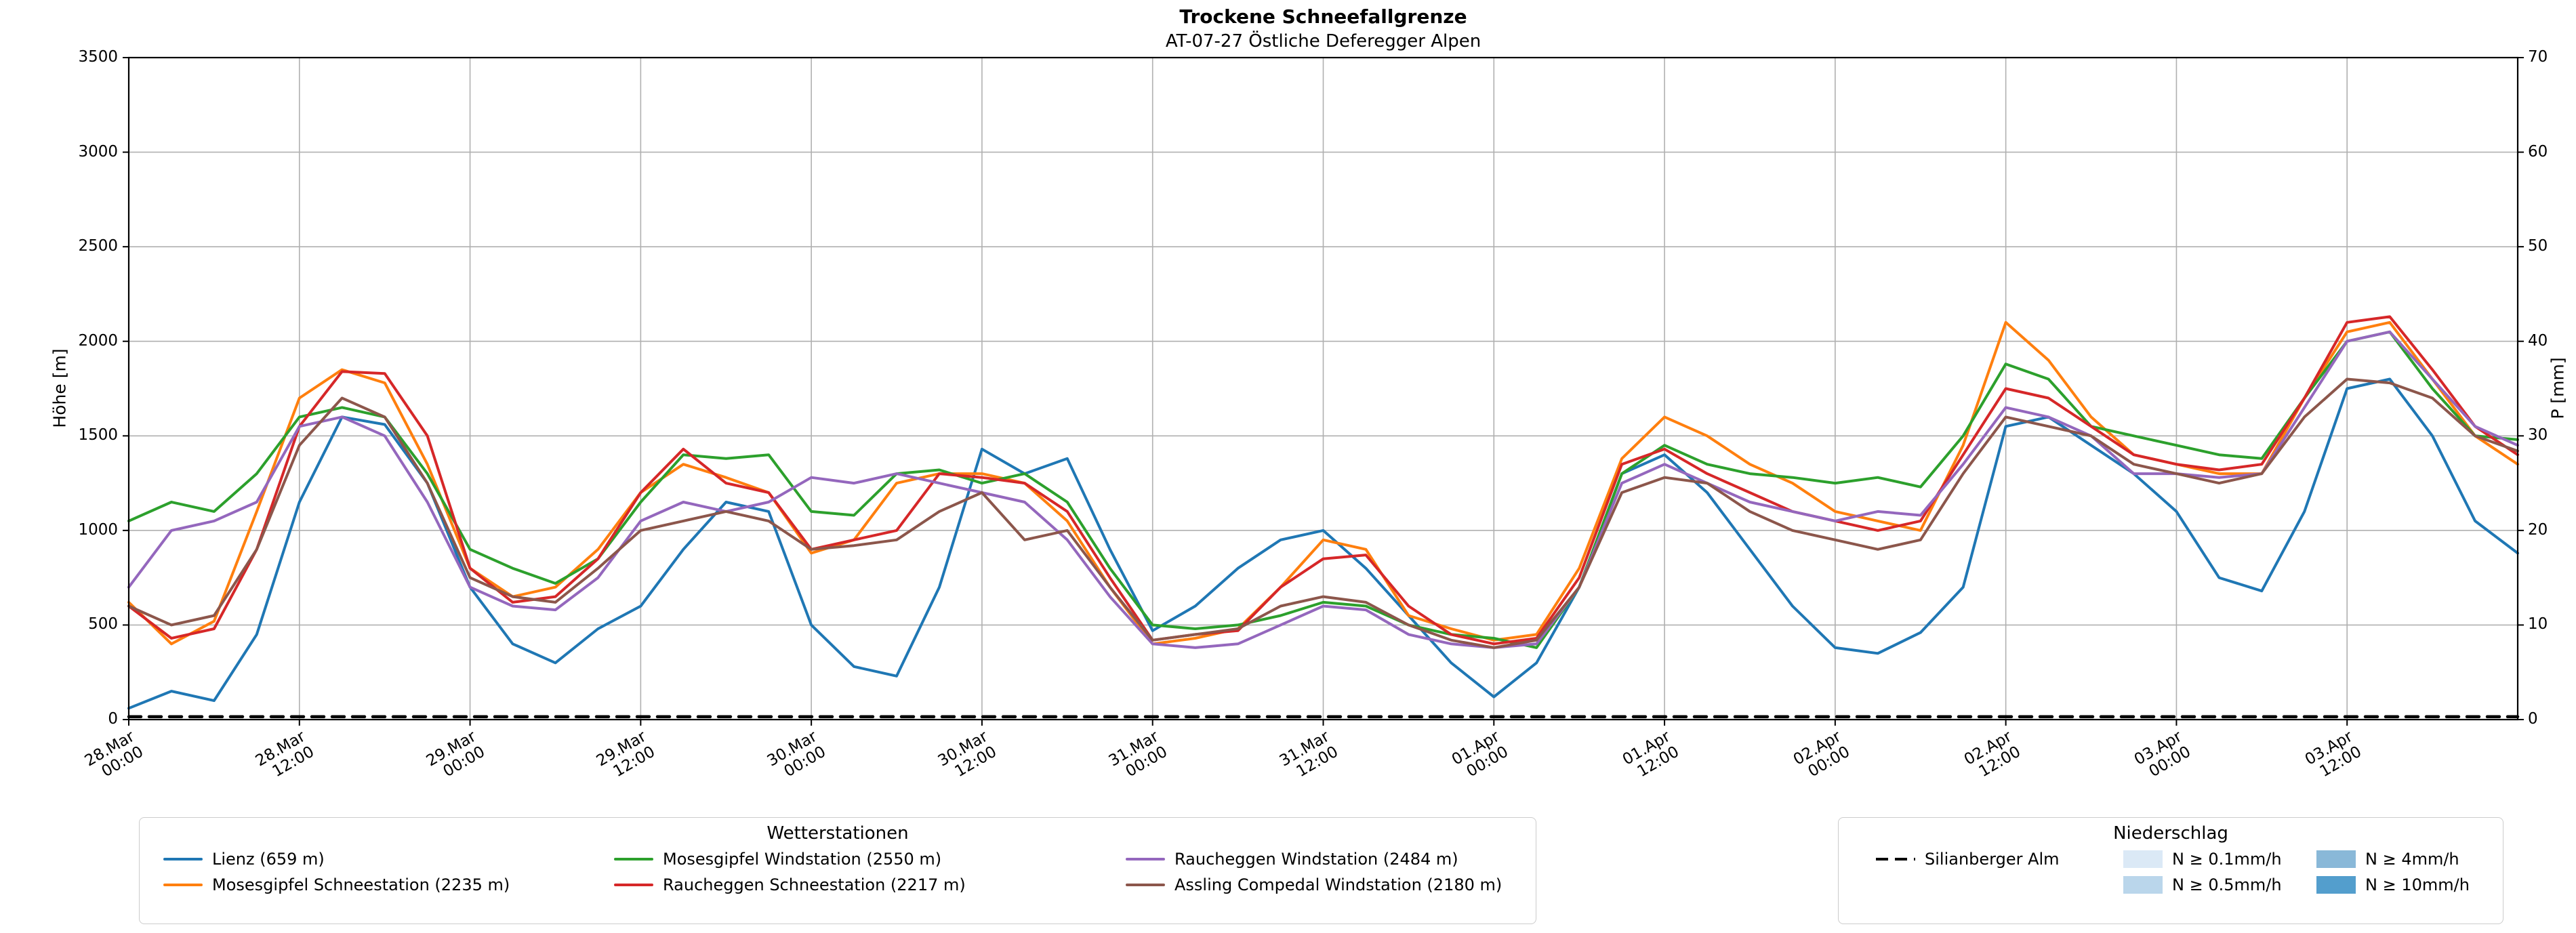 The image size is (2576, 933). Describe the element at coordinates (2227, 859) in the screenshot. I see `legend-item-label: N ≥ 0.1mm/h` at that location.